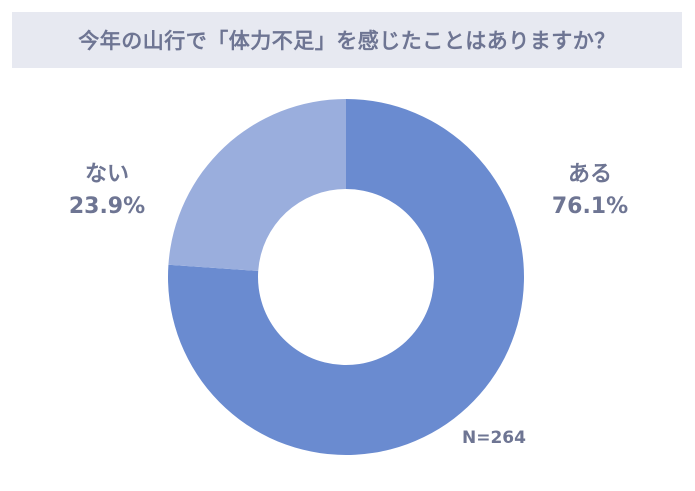 This screenshot has height=491, width=695. What do you see at coordinates (257, 185) in the screenshot?
I see `slice-no` at bounding box center [257, 185].